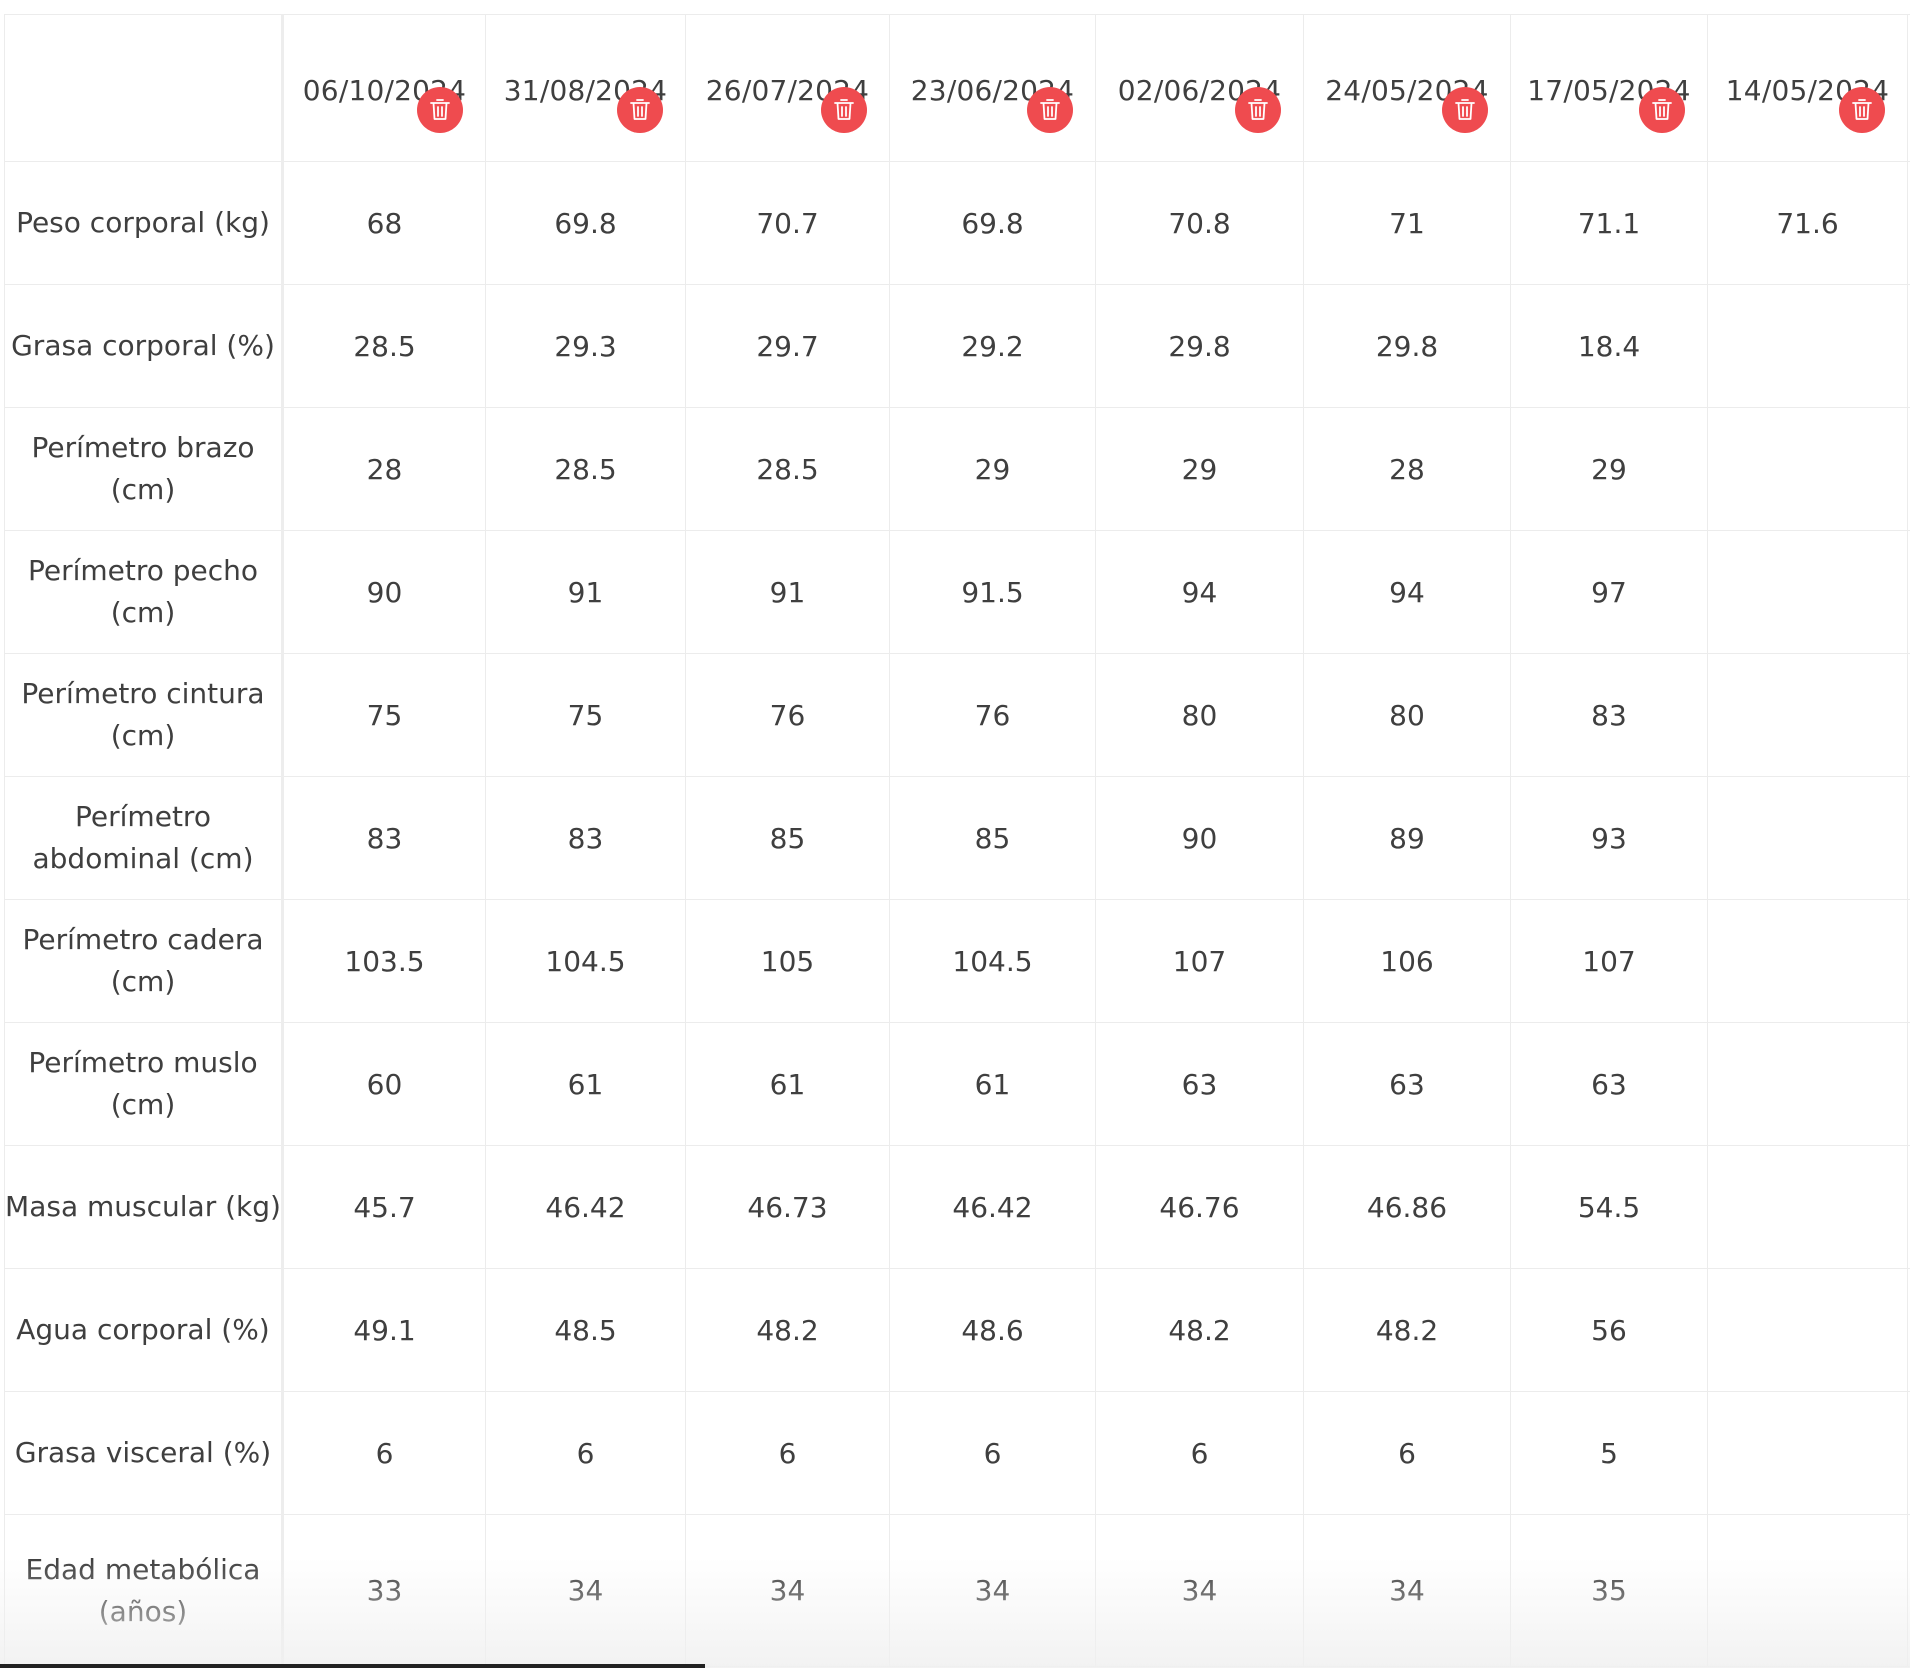 The image size is (1910, 1668). Describe the element at coordinates (144, 88) in the screenshot. I see `corner-cell` at that location.